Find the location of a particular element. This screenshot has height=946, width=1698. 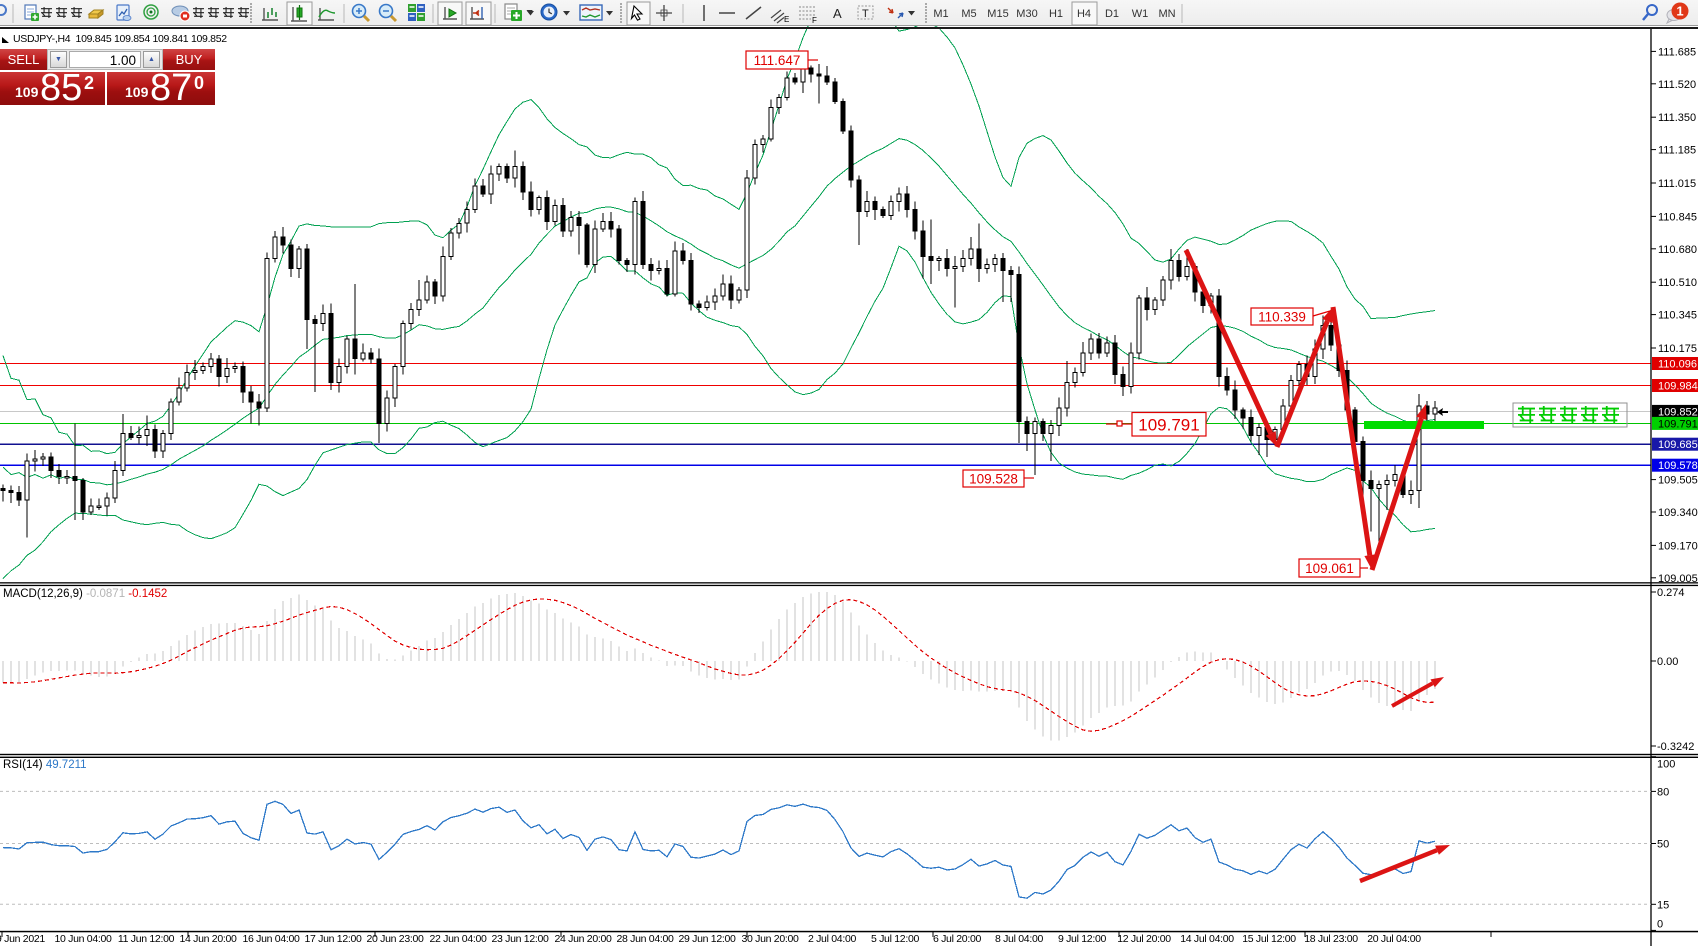

svg-text: 109.170 is located at coordinates (1678, 546).